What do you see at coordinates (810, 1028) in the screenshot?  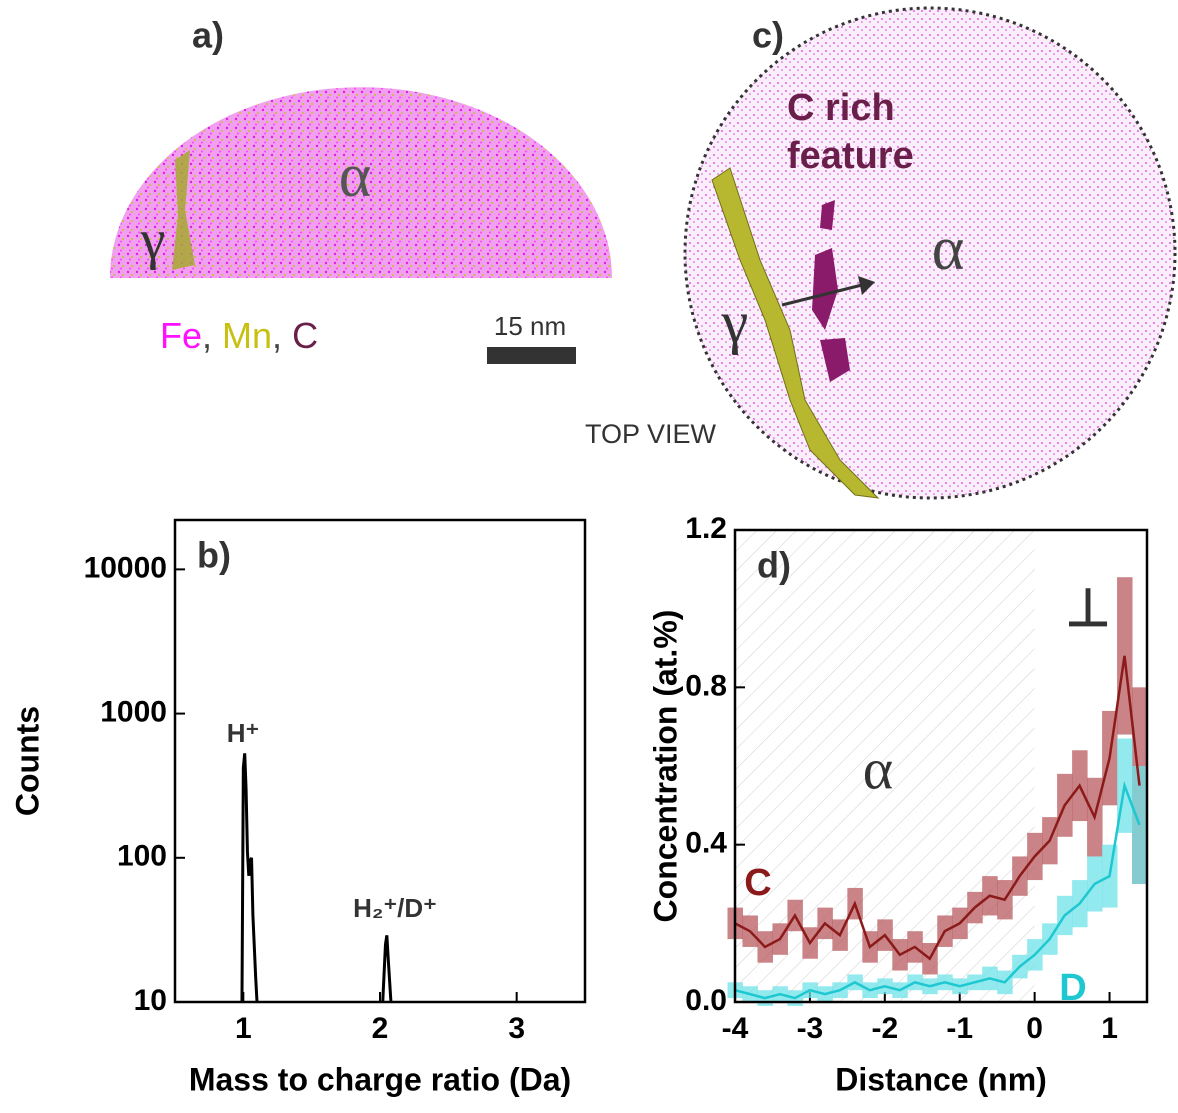 I see `x-tick-label: -3` at bounding box center [810, 1028].